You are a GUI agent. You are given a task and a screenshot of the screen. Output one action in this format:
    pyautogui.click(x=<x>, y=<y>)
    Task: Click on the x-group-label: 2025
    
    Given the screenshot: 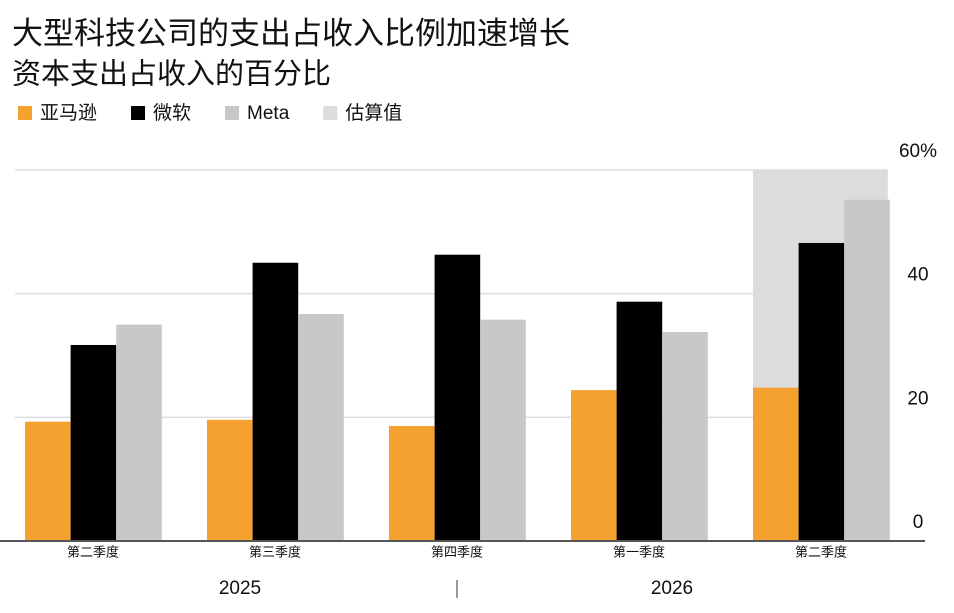 What is the action you would take?
    pyautogui.click(x=240, y=588)
    